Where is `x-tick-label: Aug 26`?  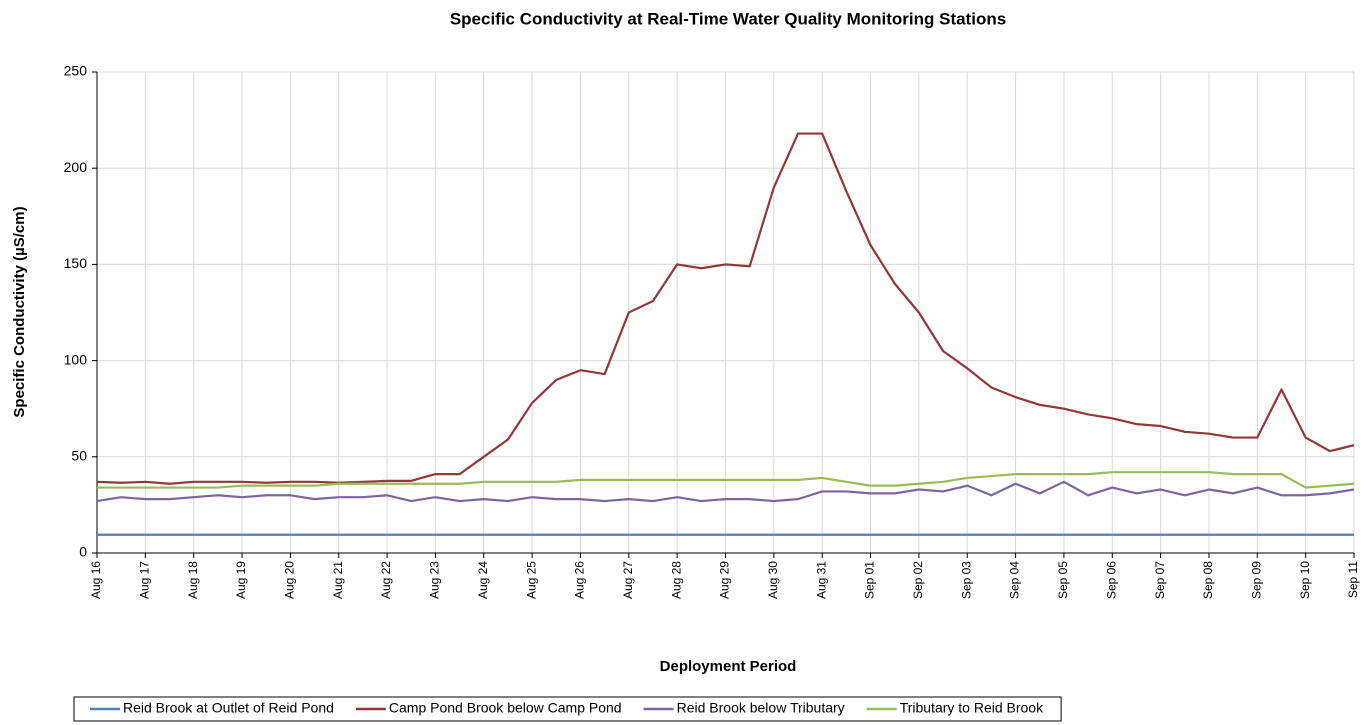 x-tick-label: Aug 26 is located at coordinates (580, 580).